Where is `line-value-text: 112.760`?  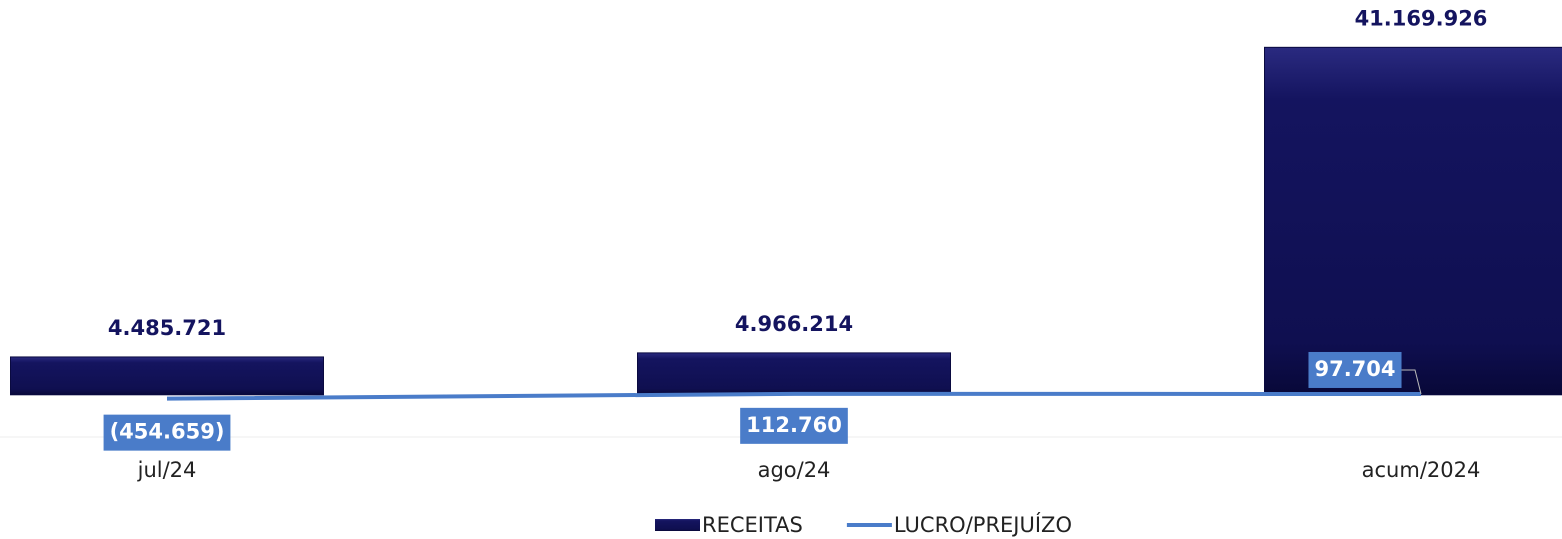 line-value-text: 112.760 is located at coordinates (794, 425).